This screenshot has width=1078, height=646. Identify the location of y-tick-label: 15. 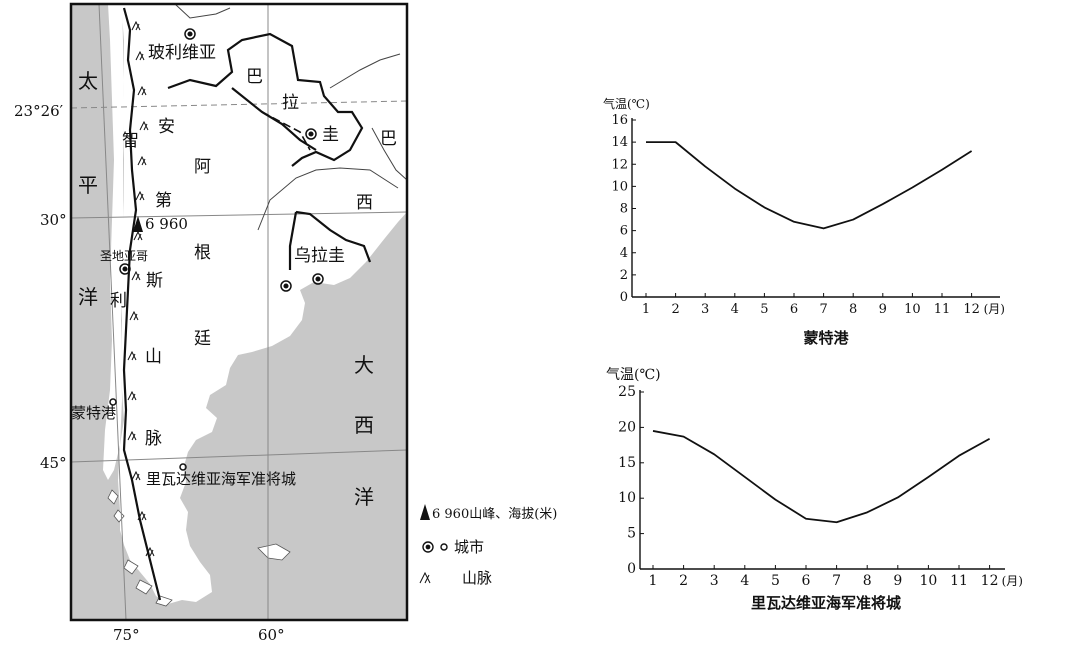
(627, 463).